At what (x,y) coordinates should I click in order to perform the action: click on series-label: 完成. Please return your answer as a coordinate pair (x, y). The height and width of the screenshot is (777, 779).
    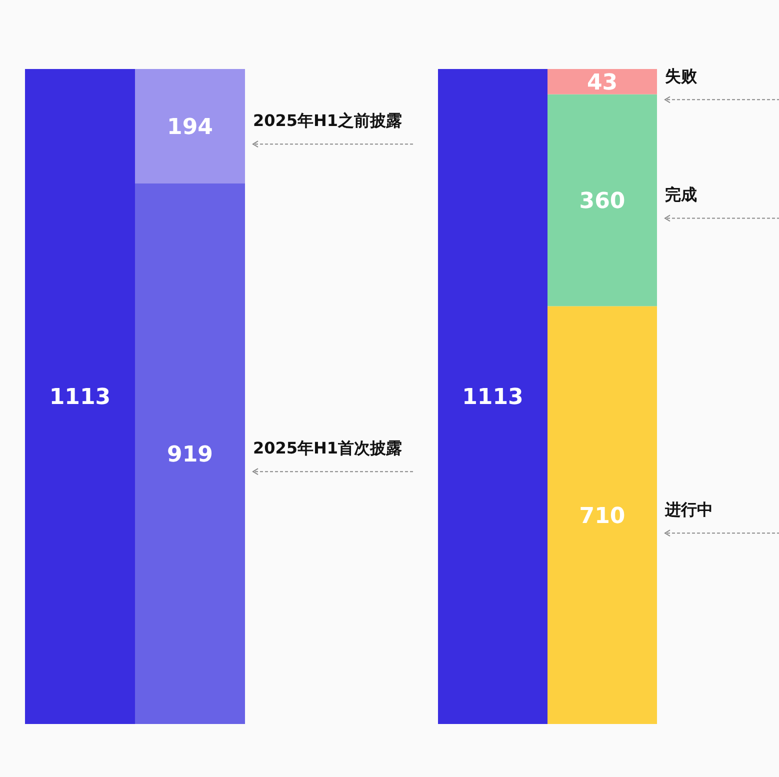
    Looking at the image, I should click on (681, 194).